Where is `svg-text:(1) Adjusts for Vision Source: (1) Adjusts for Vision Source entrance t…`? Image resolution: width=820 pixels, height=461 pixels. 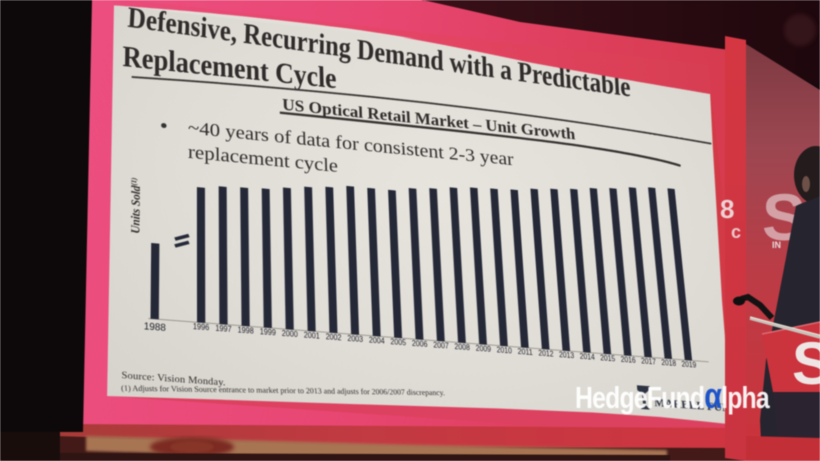
svg-text:(1) Adjusts for Vision Source: (1) Adjusts for Vision Source entrance t… is located at coordinates (283, 390).